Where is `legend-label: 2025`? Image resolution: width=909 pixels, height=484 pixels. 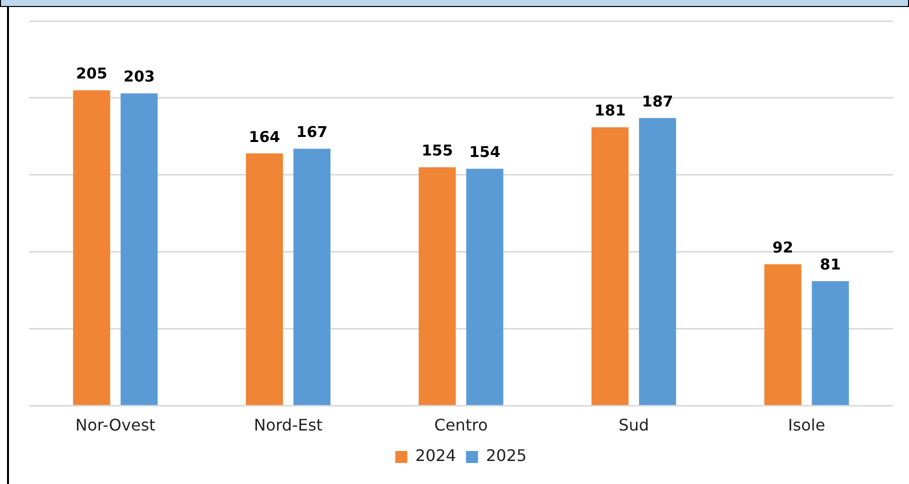 legend-label: 2025 is located at coordinates (506, 456).